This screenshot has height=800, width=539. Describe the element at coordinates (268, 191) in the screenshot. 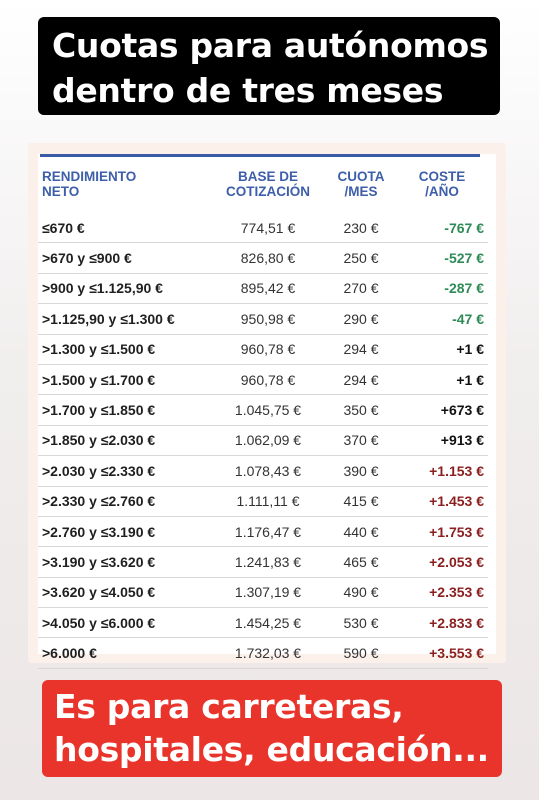

I see `header-text: COTIZACIÓN` at that location.